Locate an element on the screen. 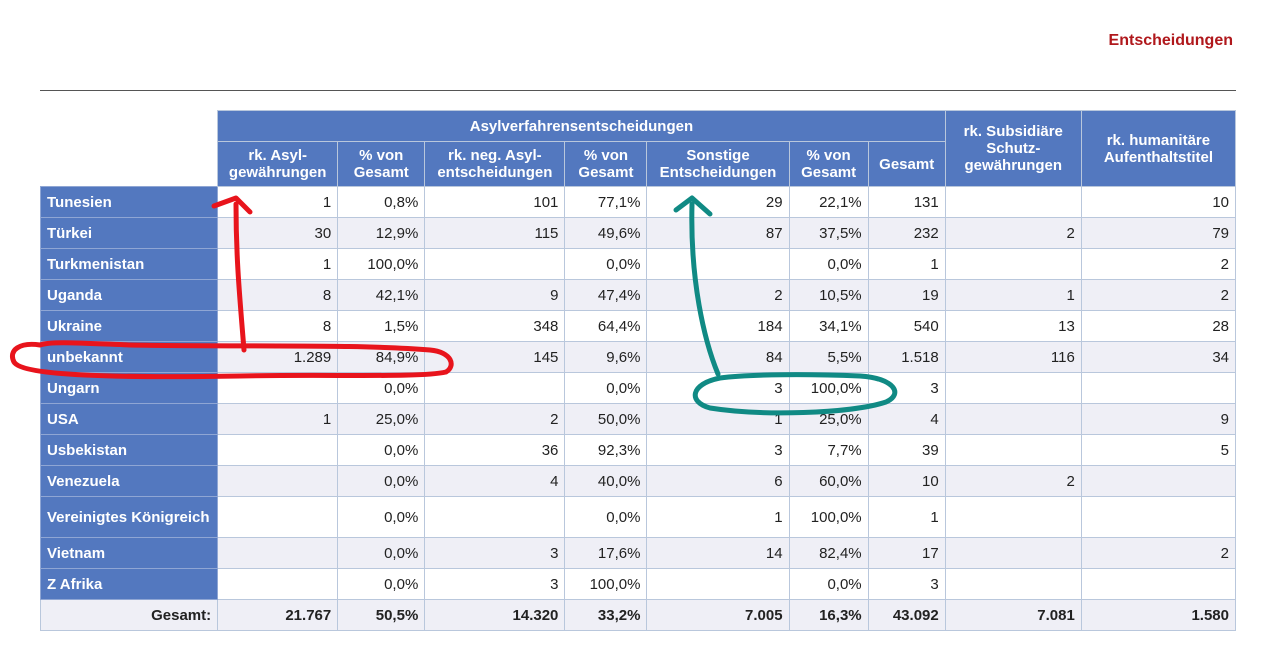 This screenshot has width=1282, height=651. value-cell: 131 is located at coordinates (906, 202).